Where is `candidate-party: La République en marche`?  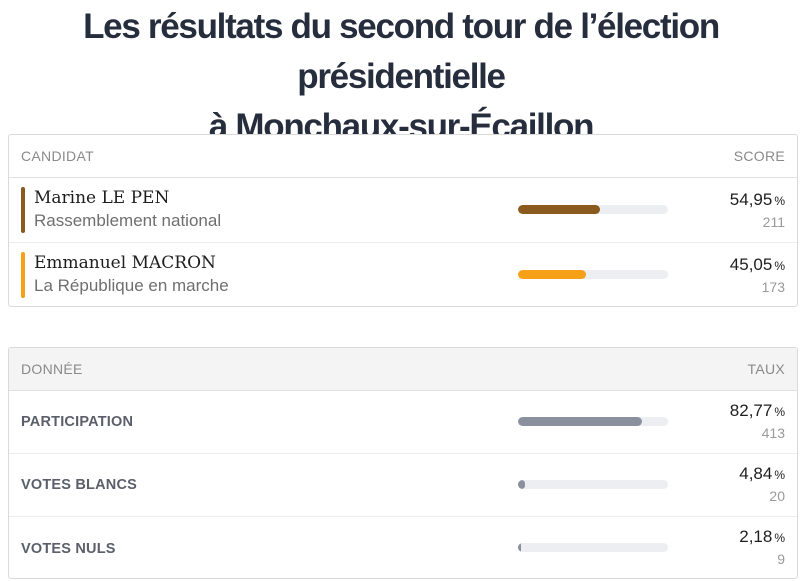
candidate-party: La République en marche is located at coordinates (131, 285).